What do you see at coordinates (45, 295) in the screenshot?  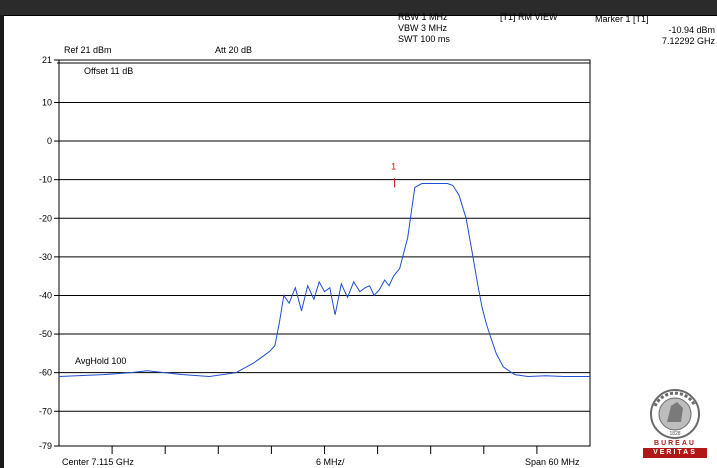 I see `y-tick-label: -40` at bounding box center [45, 295].